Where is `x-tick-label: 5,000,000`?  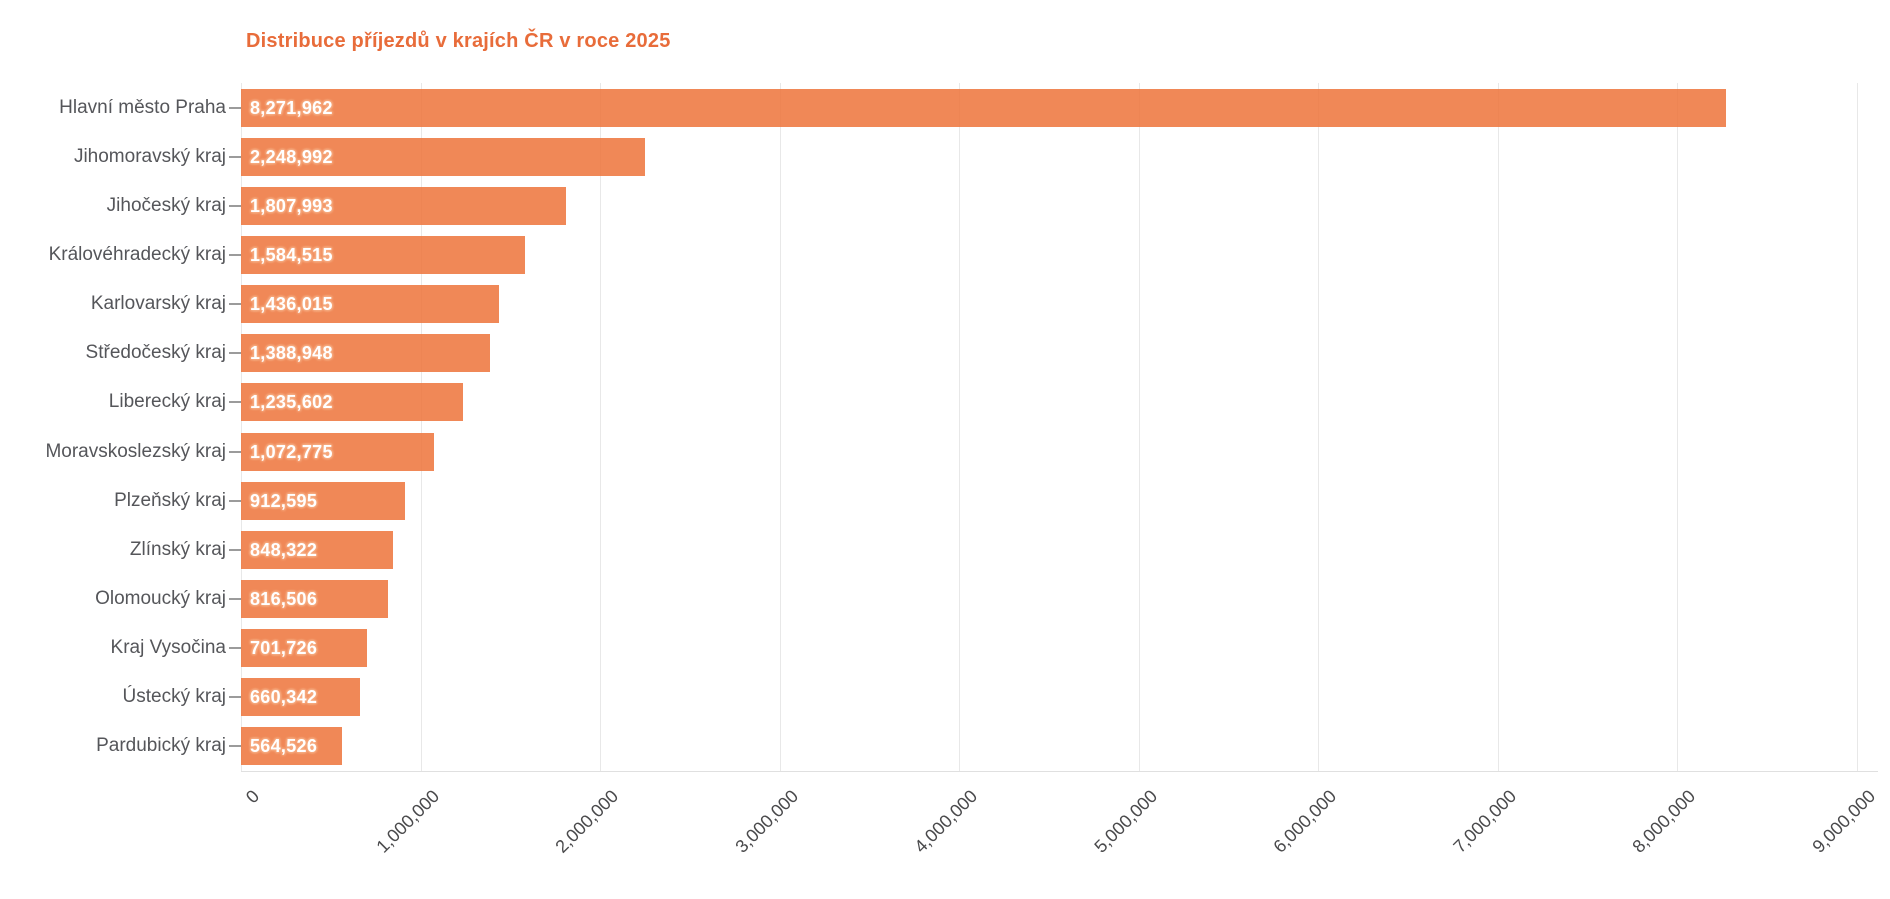
x-tick-label: 5,000,000 is located at coordinates (1125, 821).